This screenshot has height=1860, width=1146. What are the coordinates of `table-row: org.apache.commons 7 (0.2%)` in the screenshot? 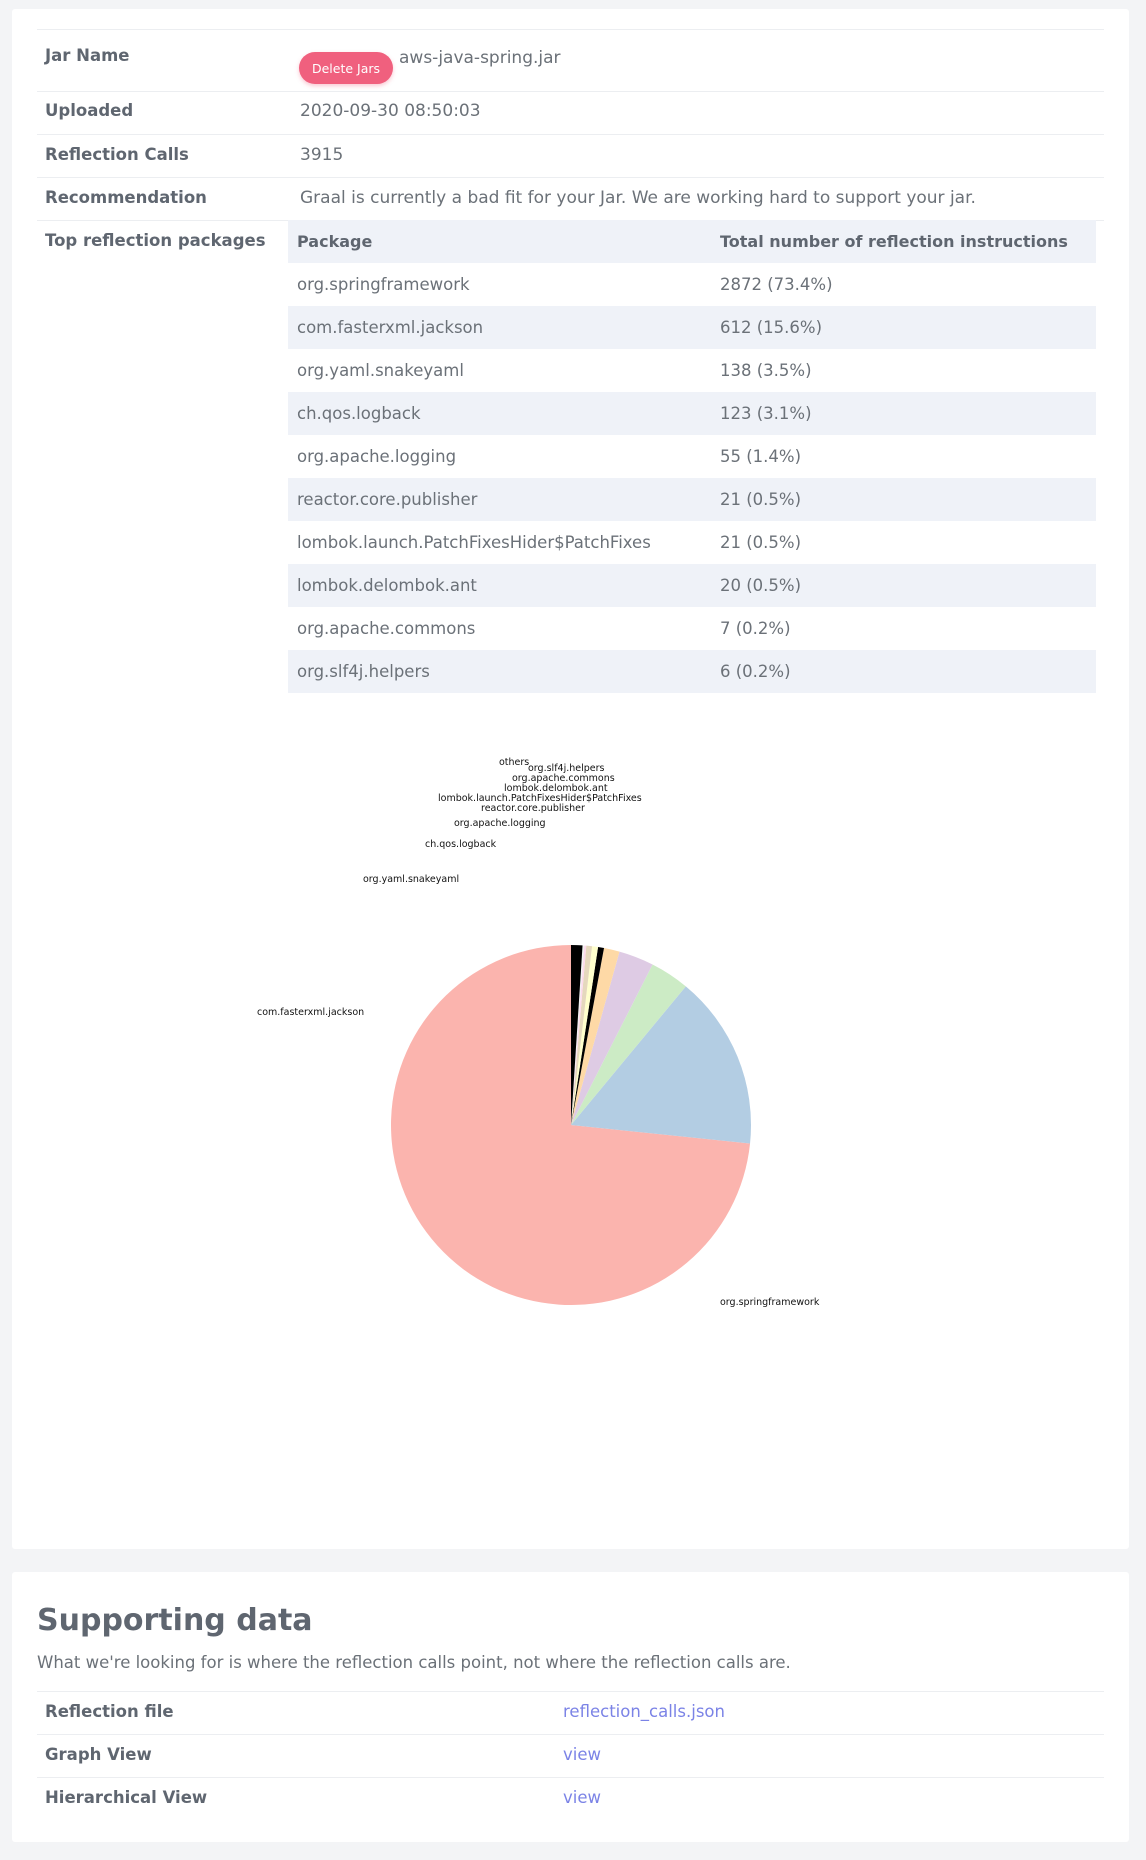 It's located at (692, 628).